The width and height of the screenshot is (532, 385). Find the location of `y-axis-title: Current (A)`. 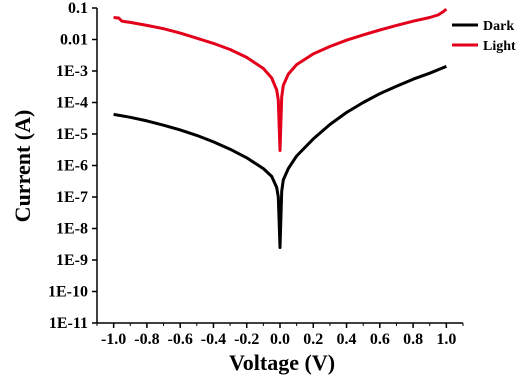

y-axis-title: Current (A) is located at coordinates (22, 166).